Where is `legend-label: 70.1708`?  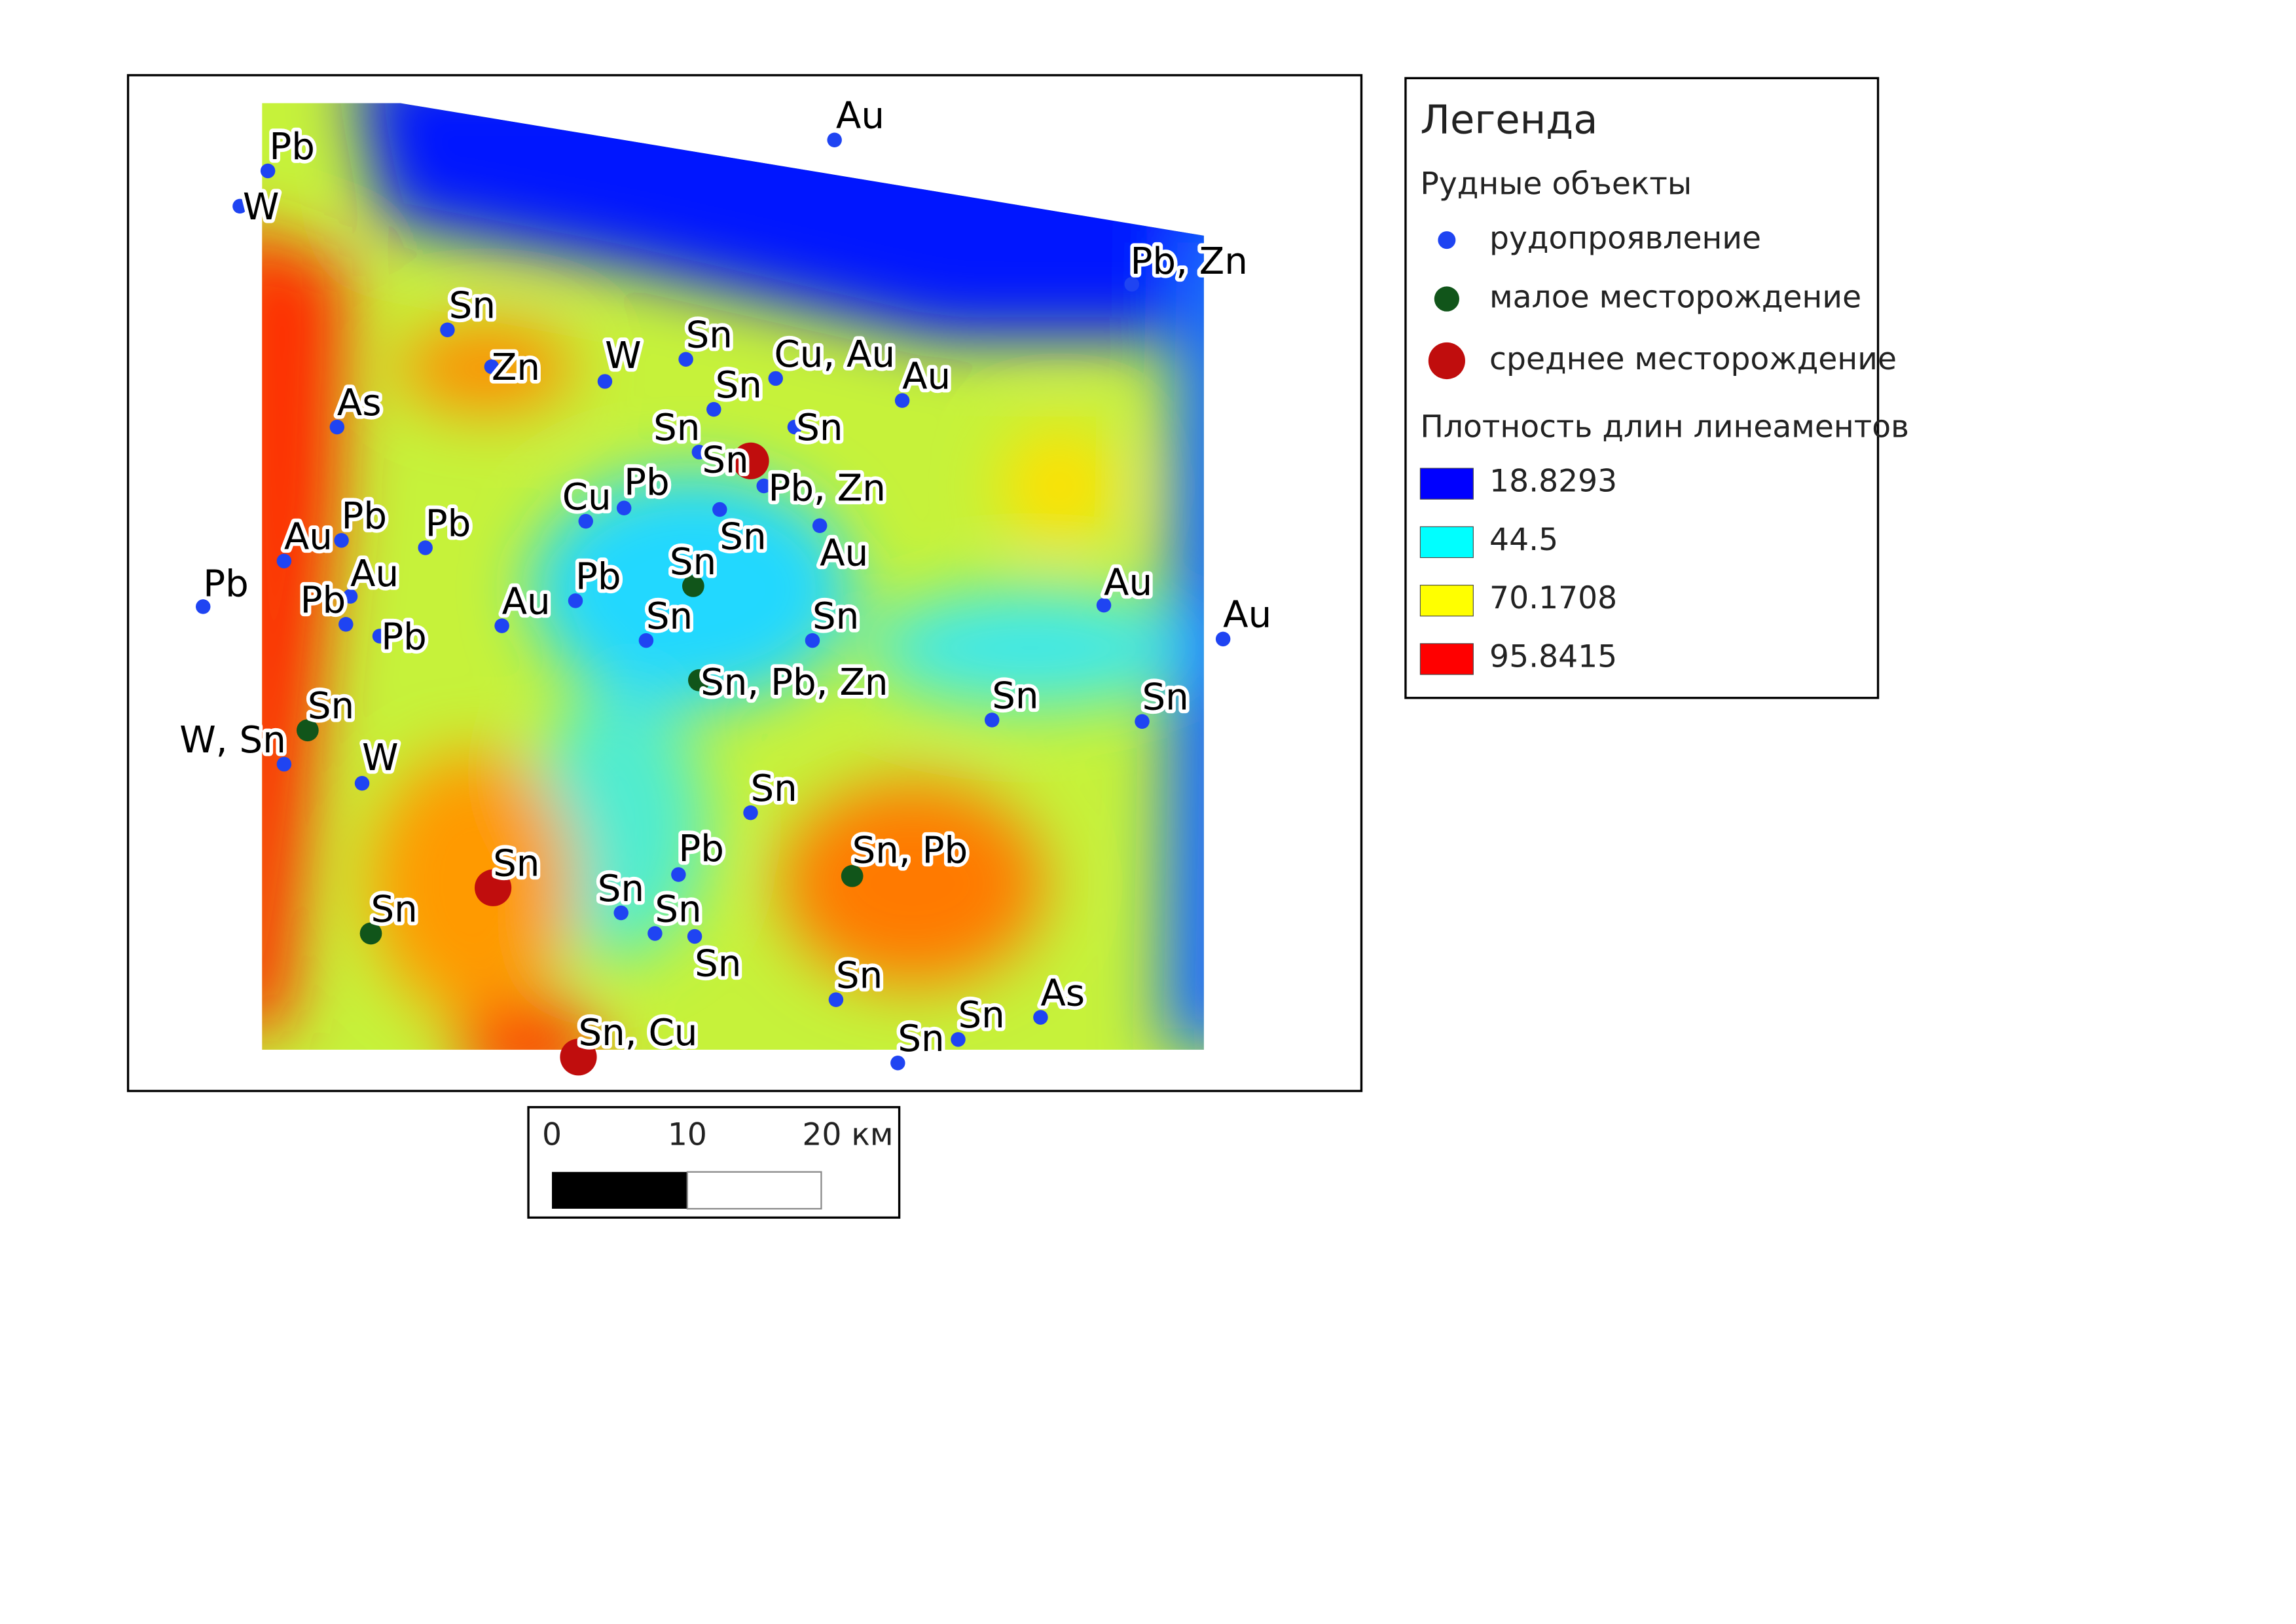 legend-label: 70.1708 is located at coordinates (1553, 598).